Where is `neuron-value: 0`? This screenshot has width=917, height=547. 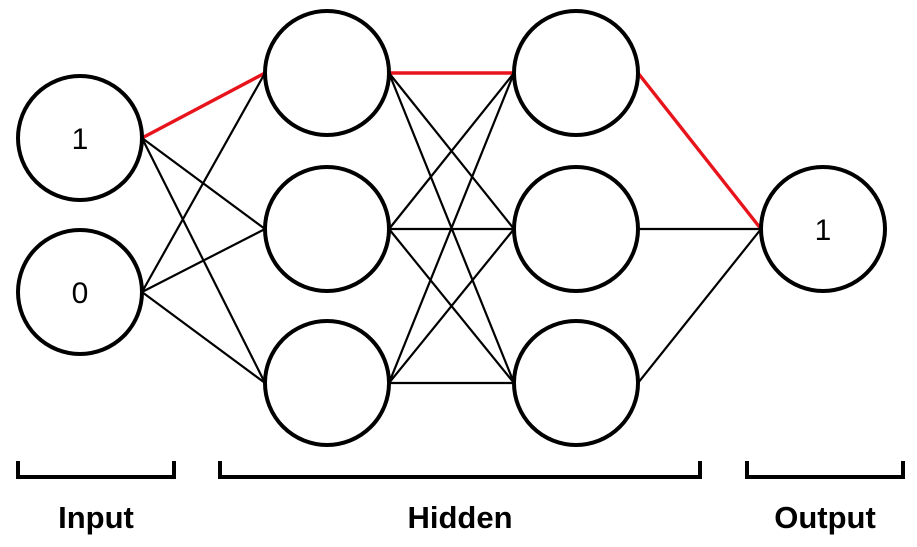 neuron-value: 0 is located at coordinates (80, 293).